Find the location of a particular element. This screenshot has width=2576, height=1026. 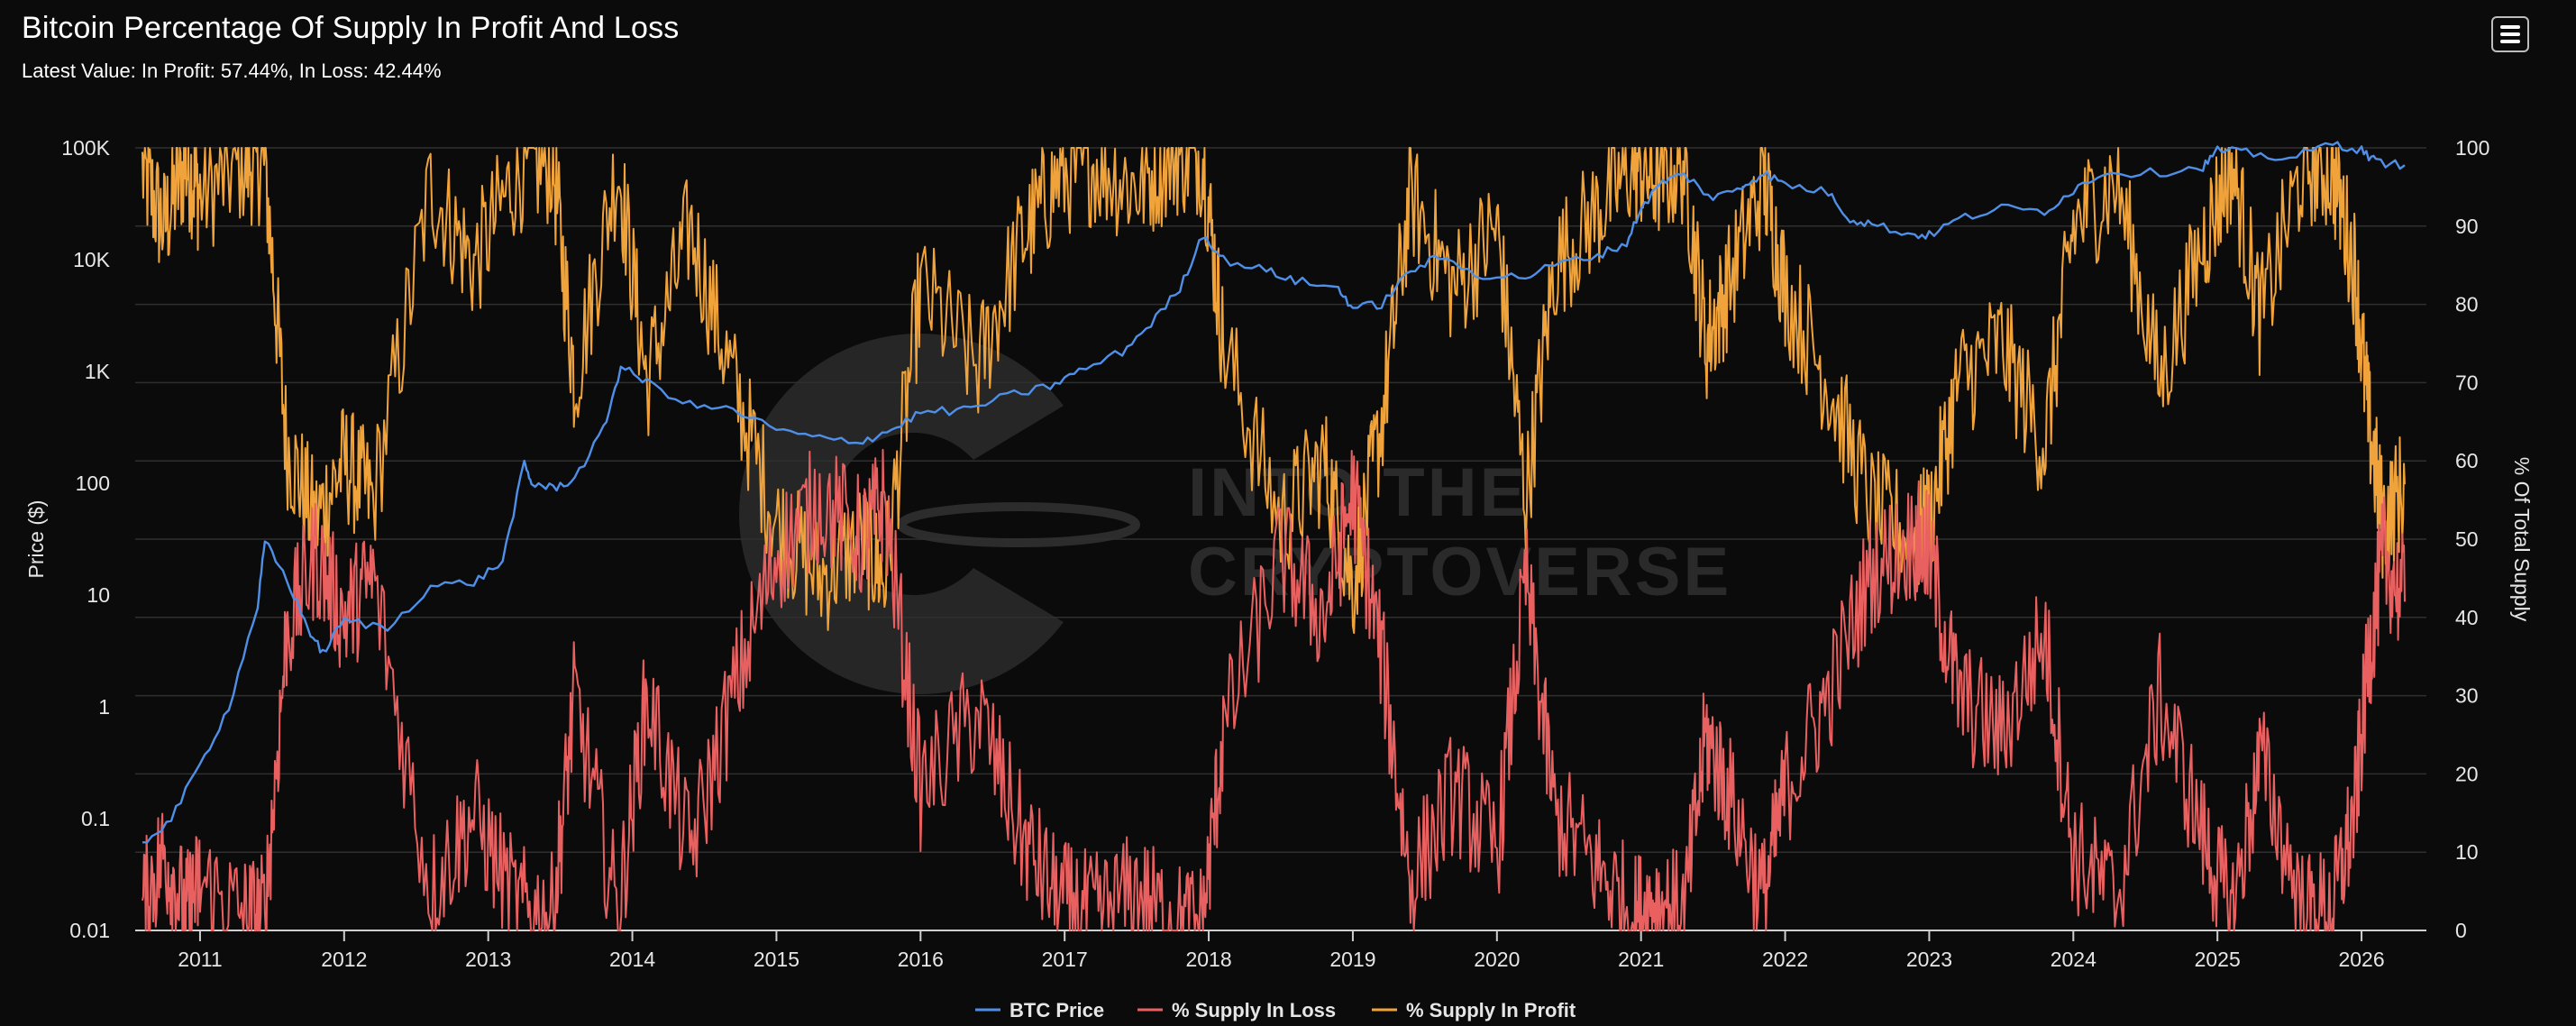

x-tick-label: 2018 is located at coordinates (1208, 959).